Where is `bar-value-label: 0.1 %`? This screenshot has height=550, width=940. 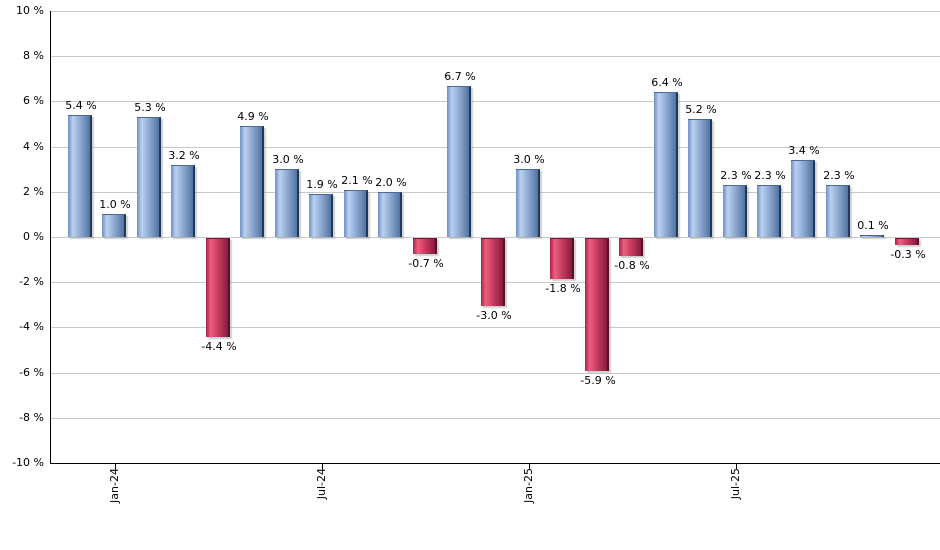
bar-value-label: 0.1 % is located at coordinates (873, 225).